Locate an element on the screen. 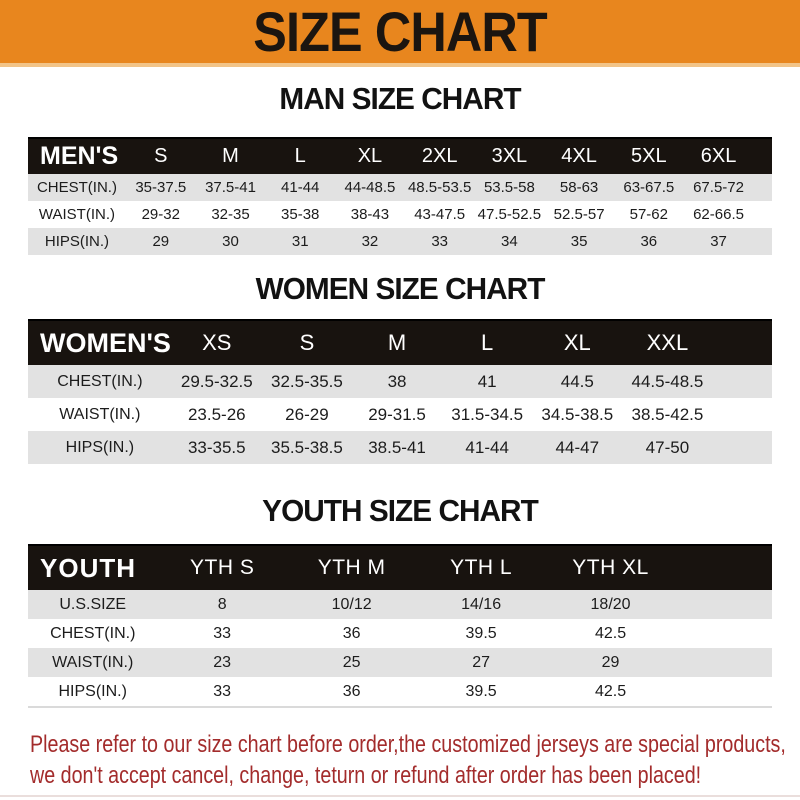  table-cell: 10/12 is located at coordinates (351, 604).